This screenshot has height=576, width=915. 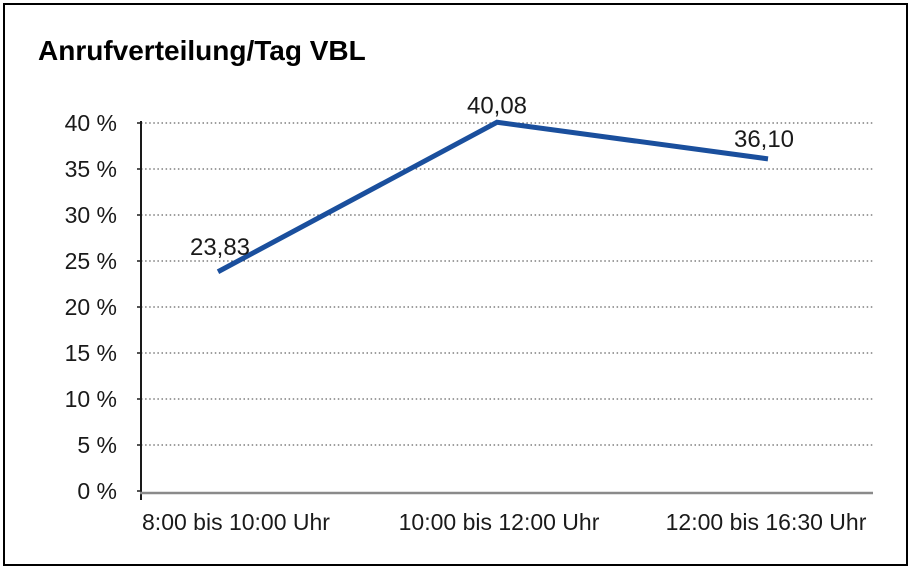 I want to click on y-tick-label: 0 %, so click(x=97, y=491).